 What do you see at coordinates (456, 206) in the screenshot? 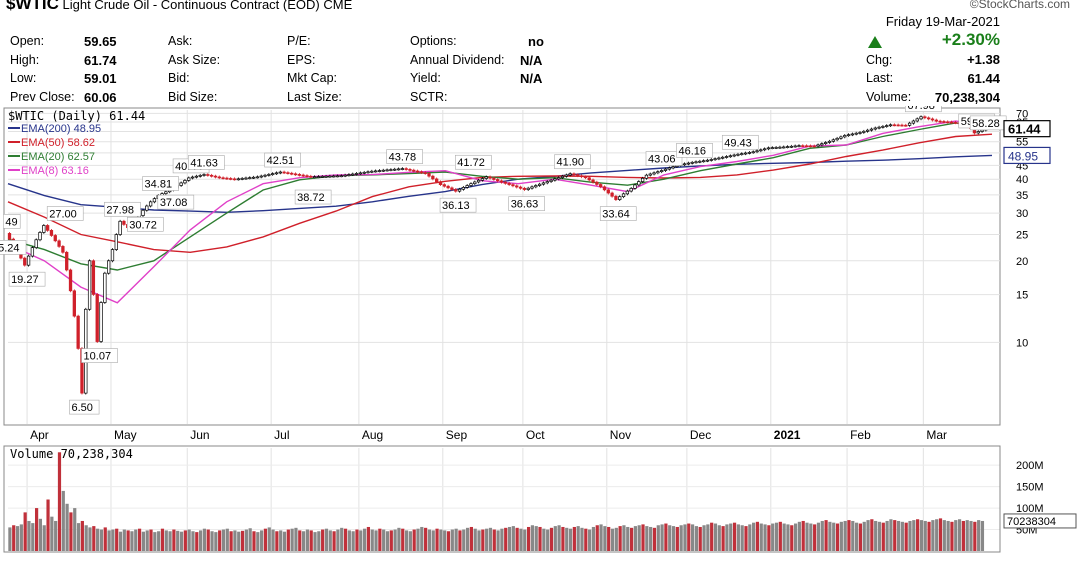
I see `price-annotation: 36.13` at bounding box center [456, 206].